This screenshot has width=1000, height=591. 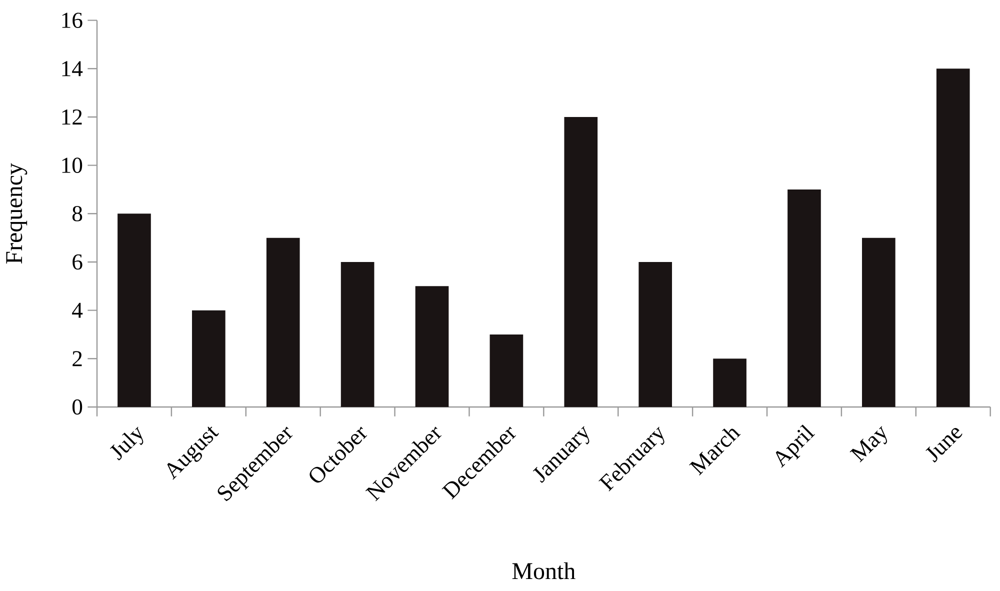 What do you see at coordinates (77, 358) in the screenshot?
I see `y-tick-label: 2` at bounding box center [77, 358].